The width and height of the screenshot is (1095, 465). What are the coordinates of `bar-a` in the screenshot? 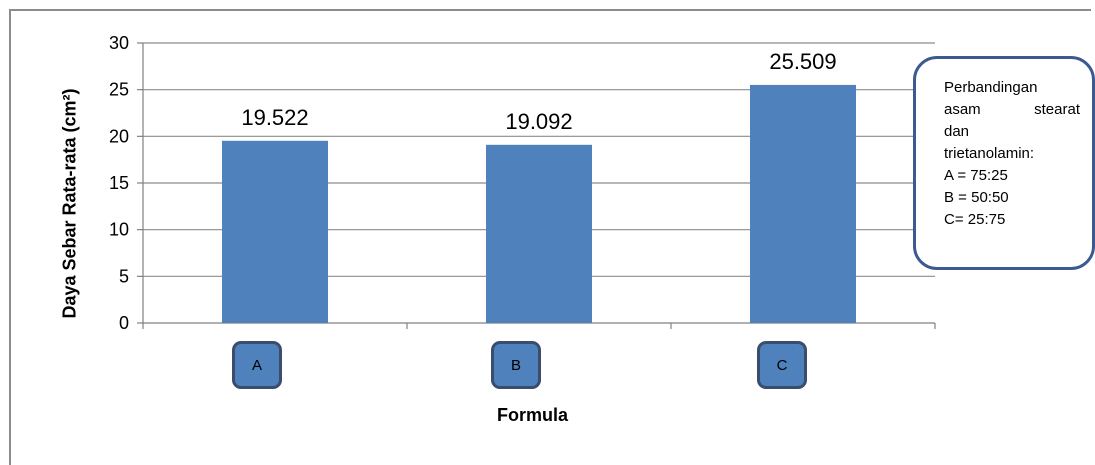 It's located at (275, 231).